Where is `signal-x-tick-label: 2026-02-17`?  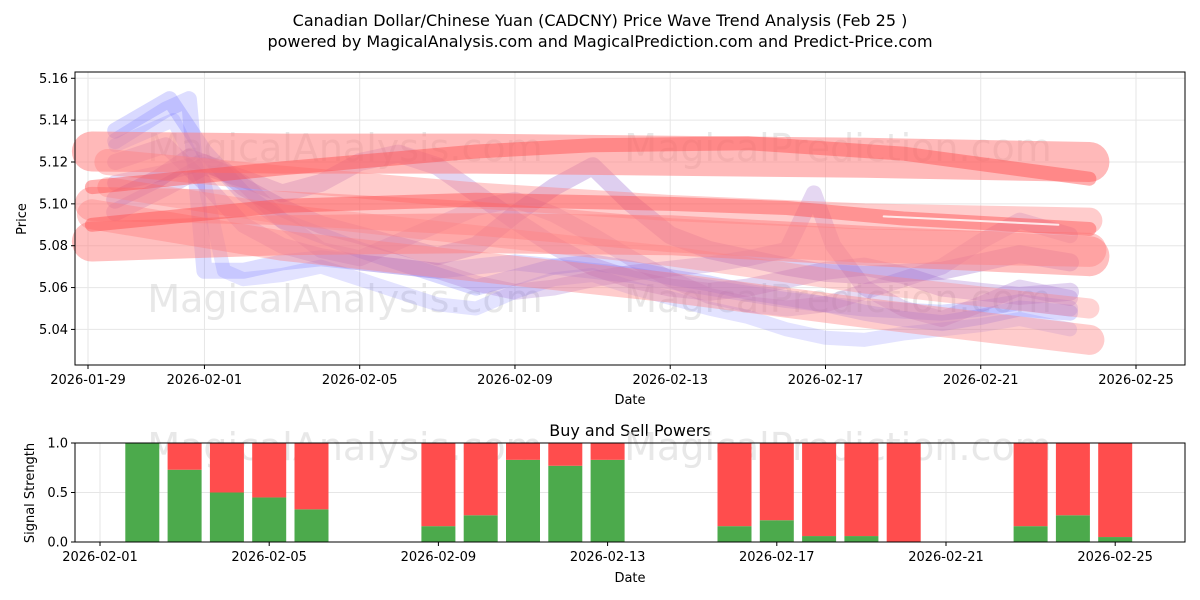 signal-x-tick-label: 2026-02-17 is located at coordinates (777, 557).